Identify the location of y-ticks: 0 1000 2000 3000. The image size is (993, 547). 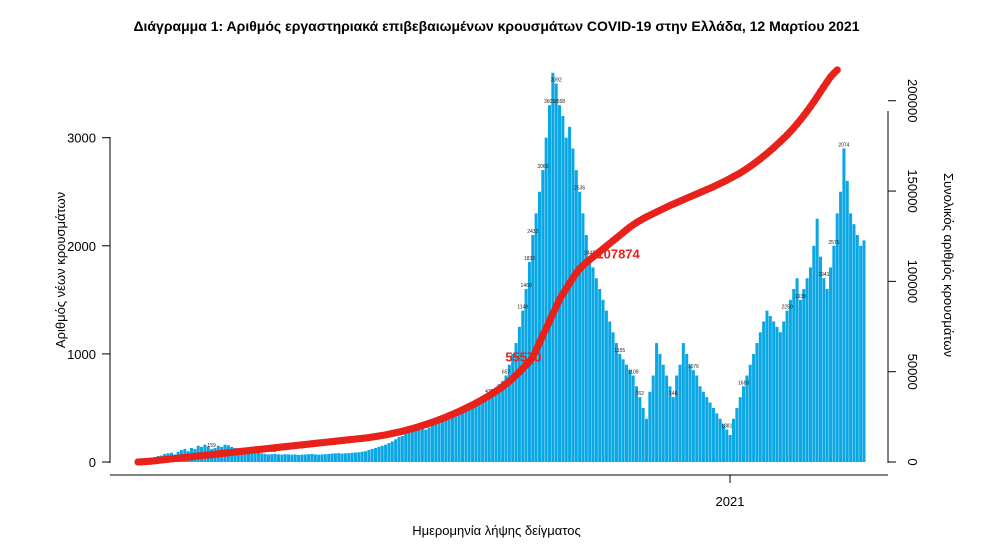
(88, 300).